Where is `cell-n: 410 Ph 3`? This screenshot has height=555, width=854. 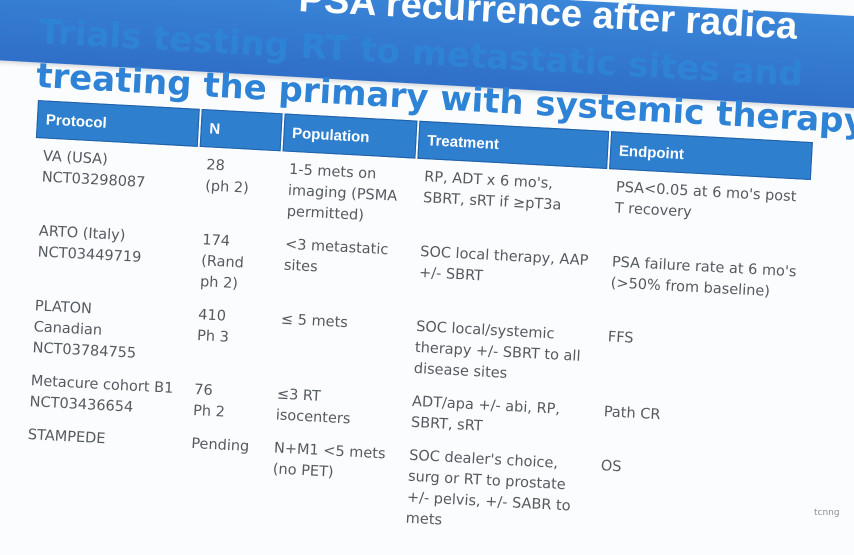
cell-n: 410 Ph 3 is located at coordinates (213, 326).